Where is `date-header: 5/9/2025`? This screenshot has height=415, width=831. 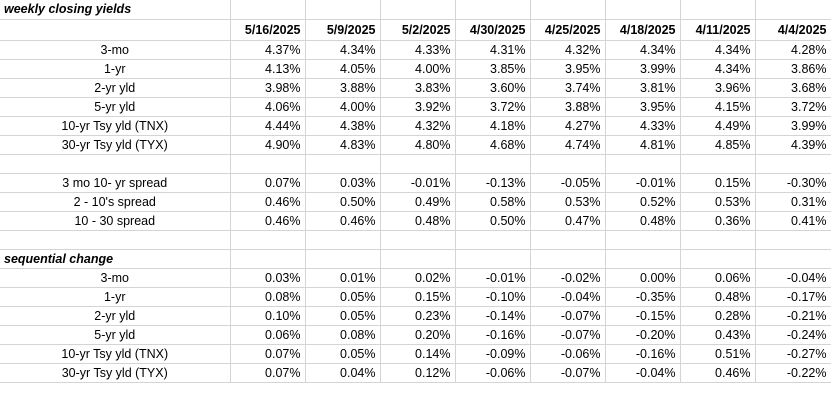 date-header: 5/9/2025 is located at coordinates (343, 30).